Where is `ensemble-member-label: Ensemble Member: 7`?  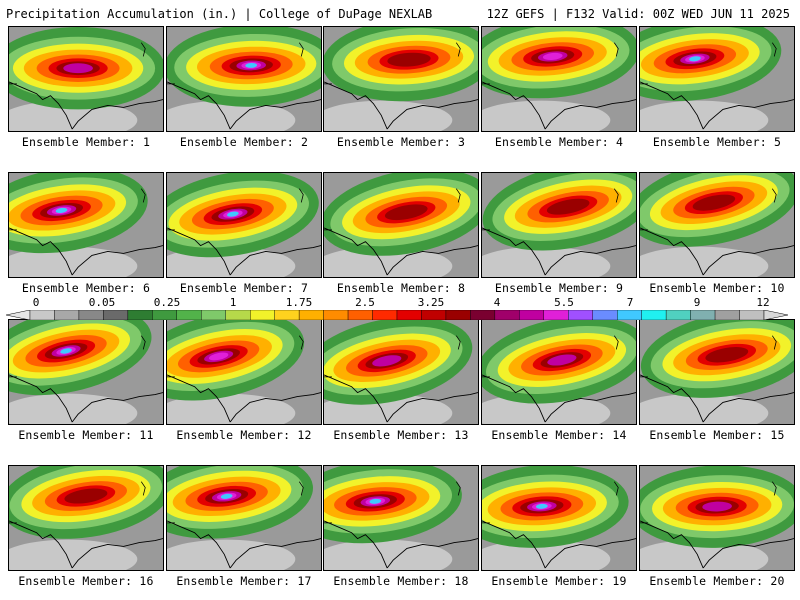 ensemble-member-label: Ensemble Member: 7 is located at coordinates (244, 288).